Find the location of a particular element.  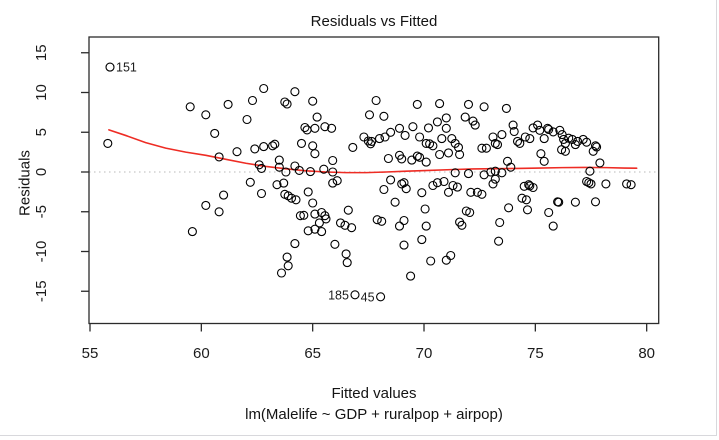

y-axis-tick-label: 5 is located at coordinates (41, 132).